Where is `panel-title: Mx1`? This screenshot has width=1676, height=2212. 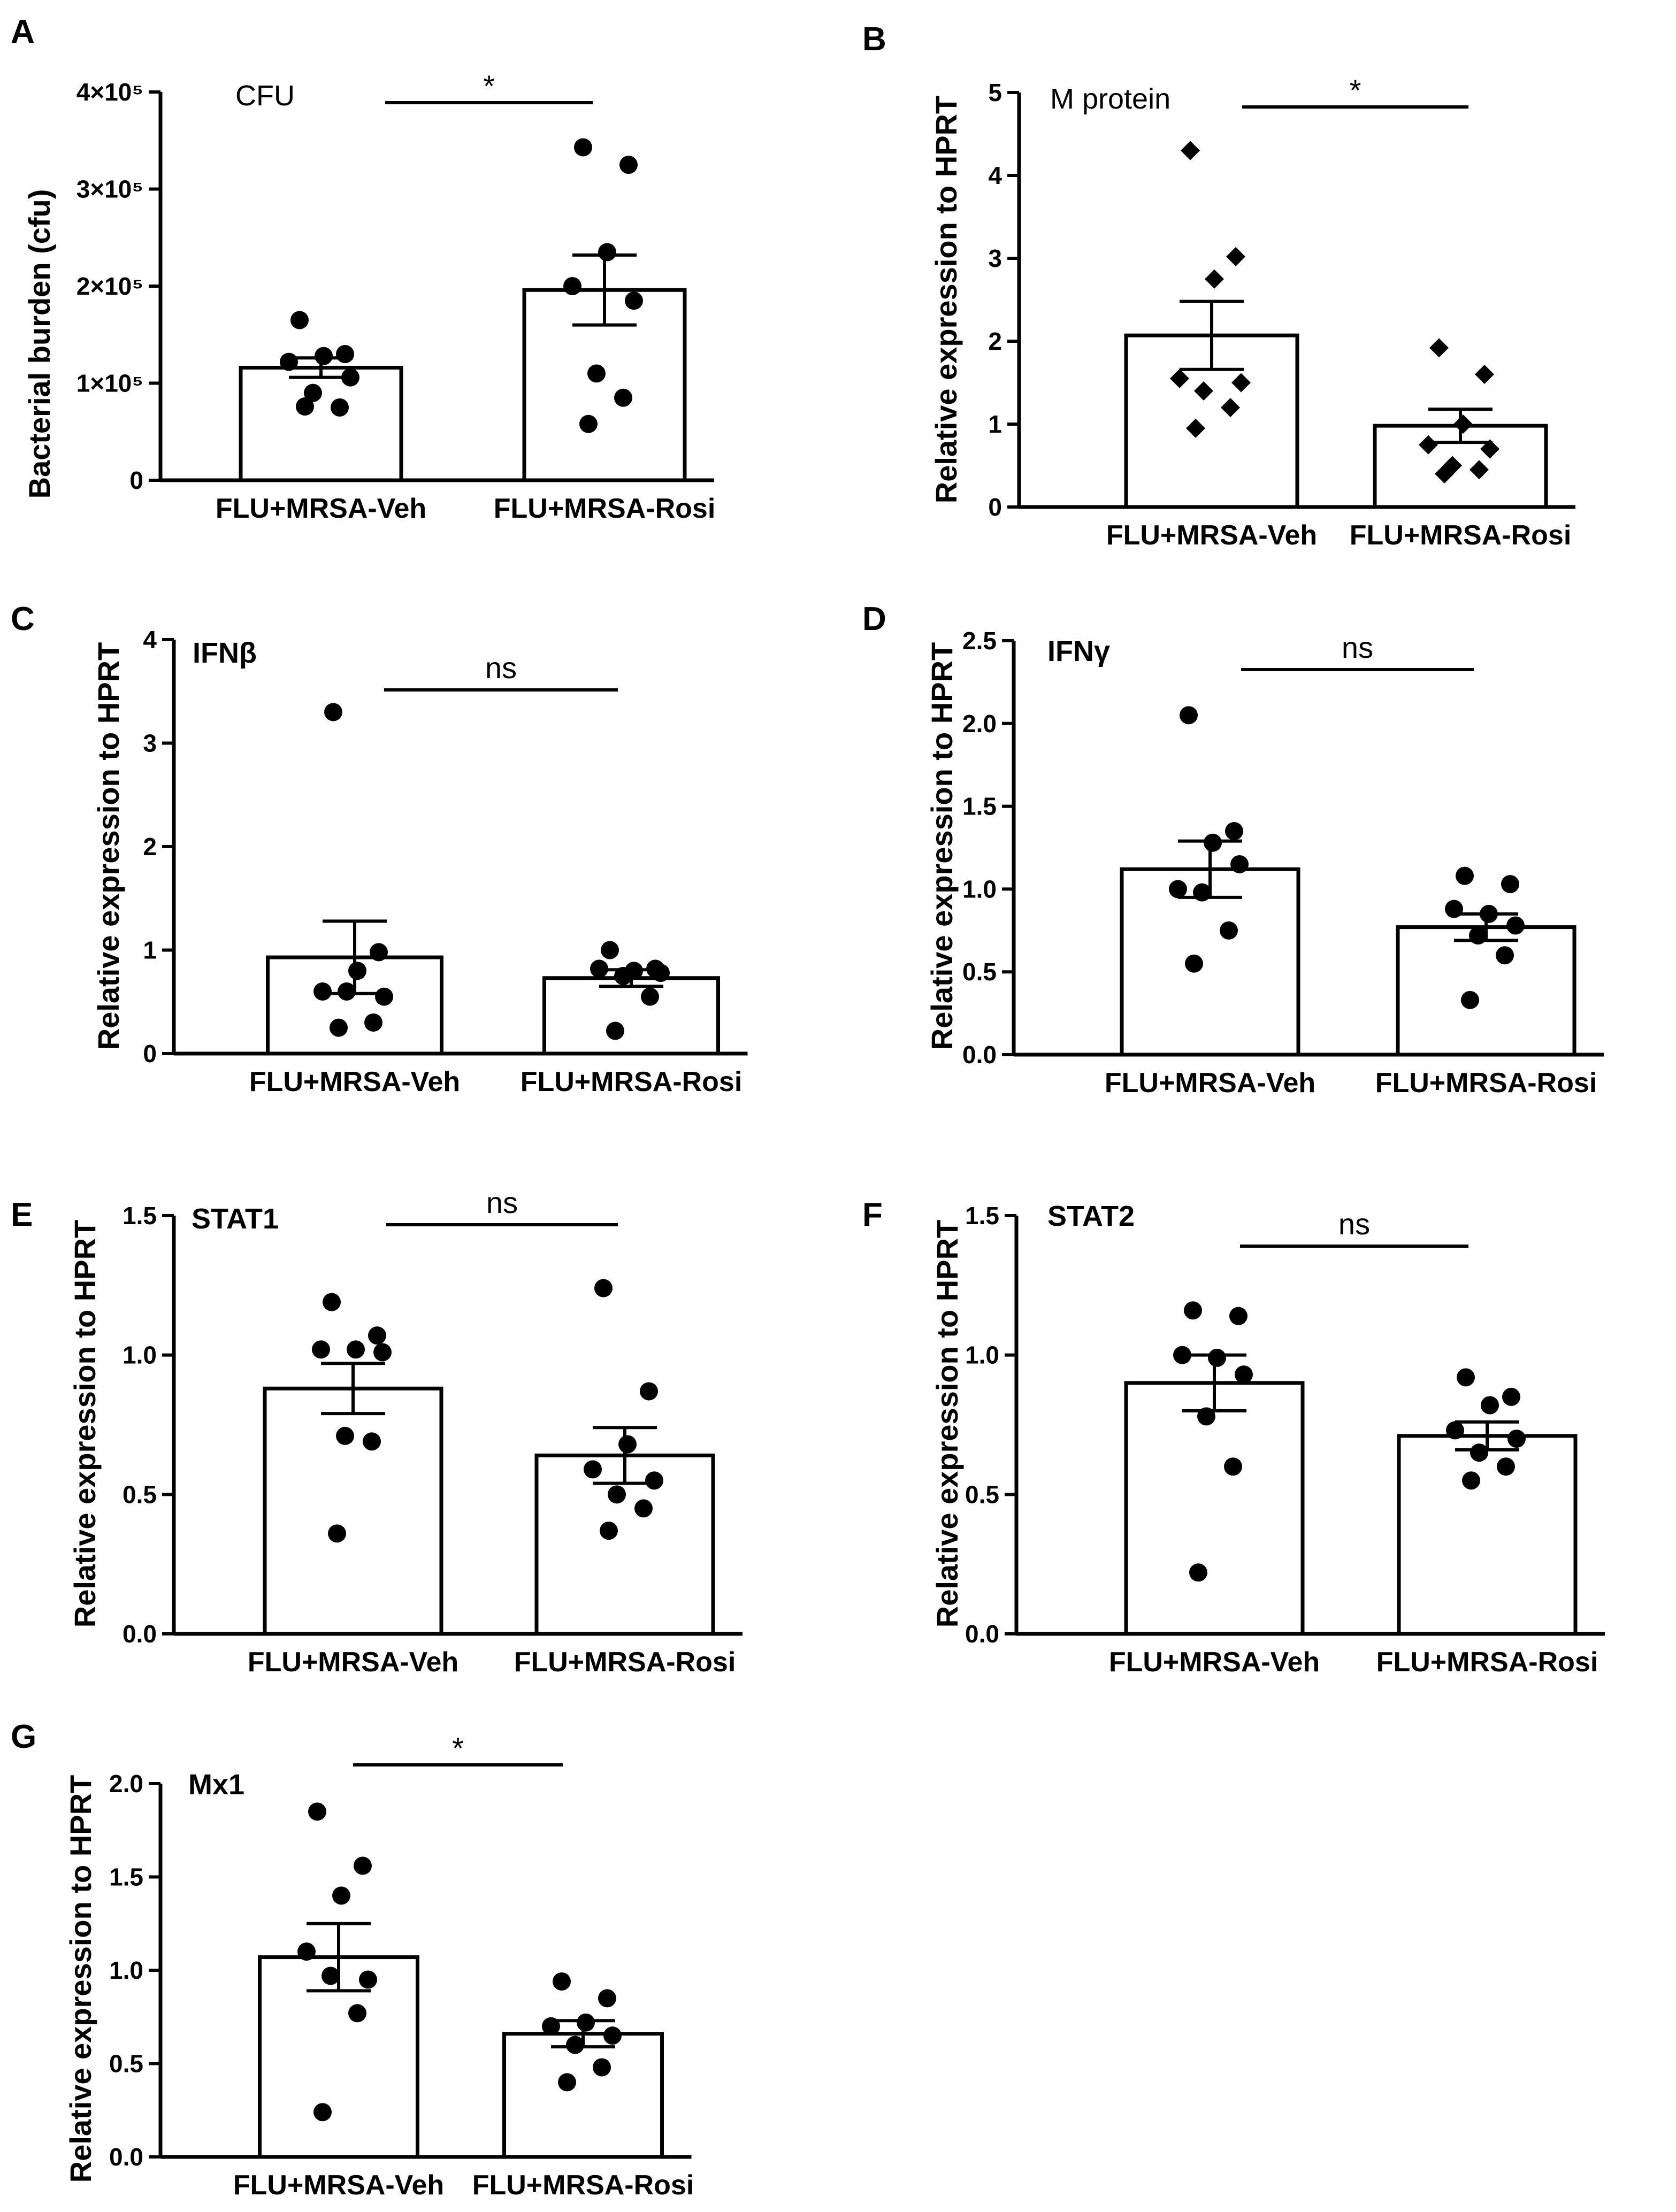
panel-title: Mx1 is located at coordinates (216, 1785).